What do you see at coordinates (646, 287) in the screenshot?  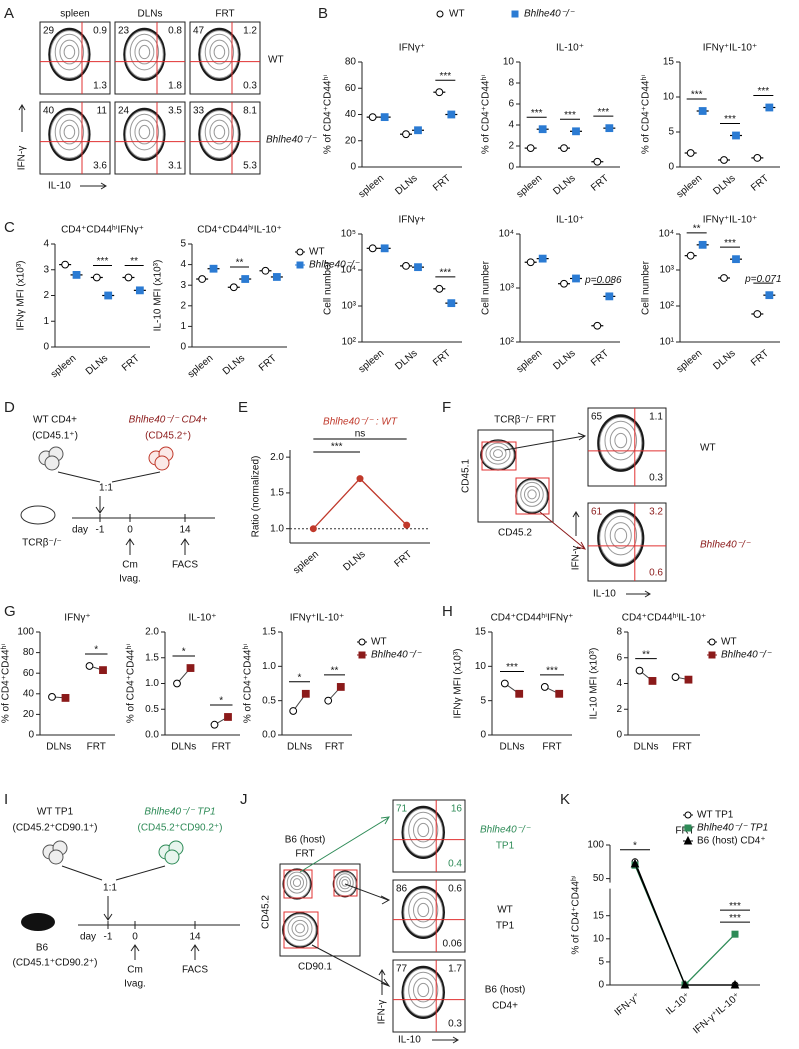 I see `y-axis-label: Cell number` at bounding box center [646, 287].